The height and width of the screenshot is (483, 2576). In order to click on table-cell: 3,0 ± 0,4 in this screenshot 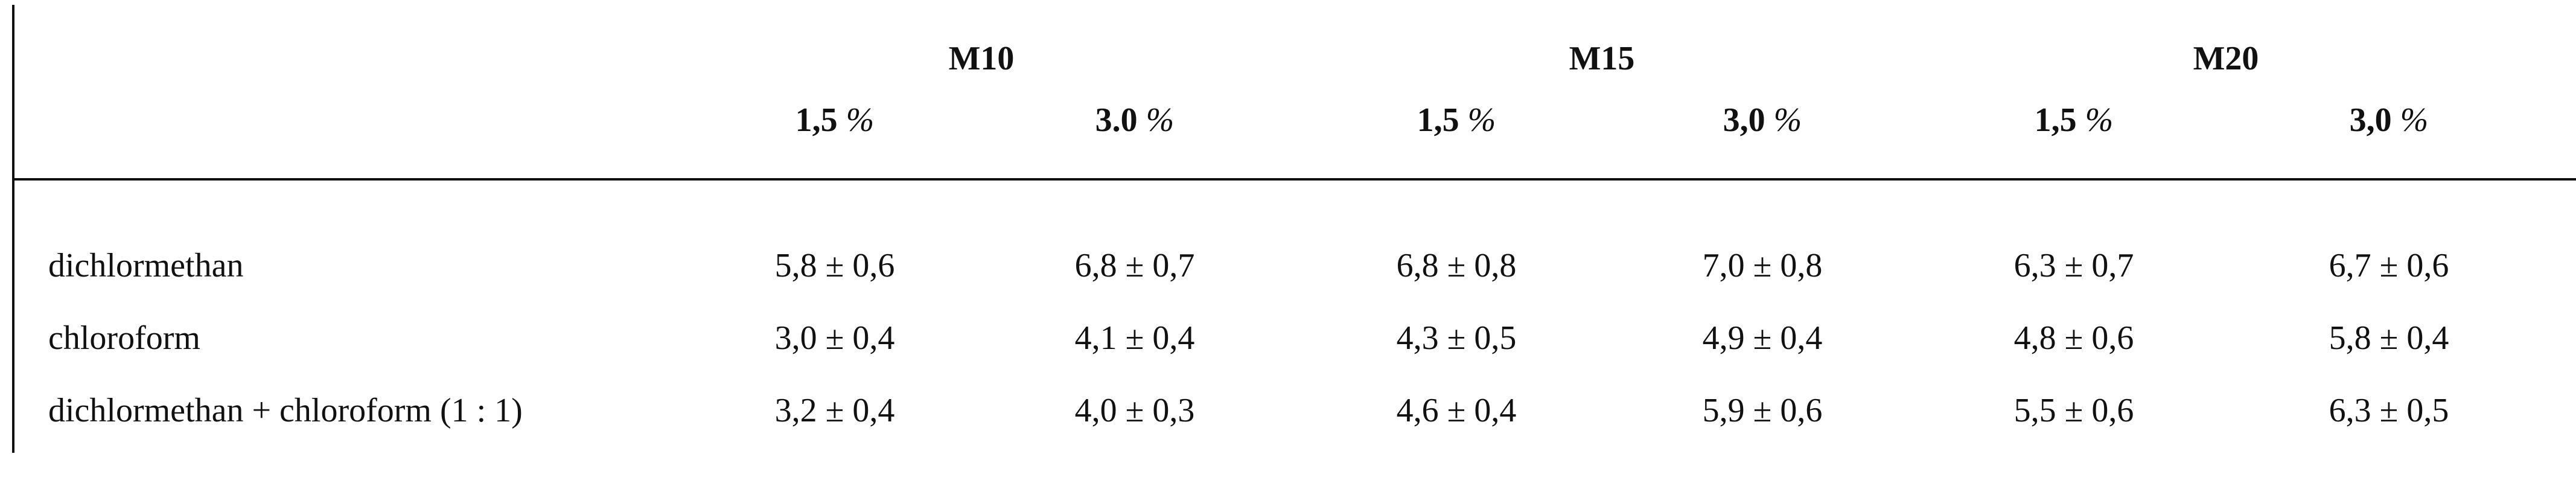, I will do `click(834, 338)`.